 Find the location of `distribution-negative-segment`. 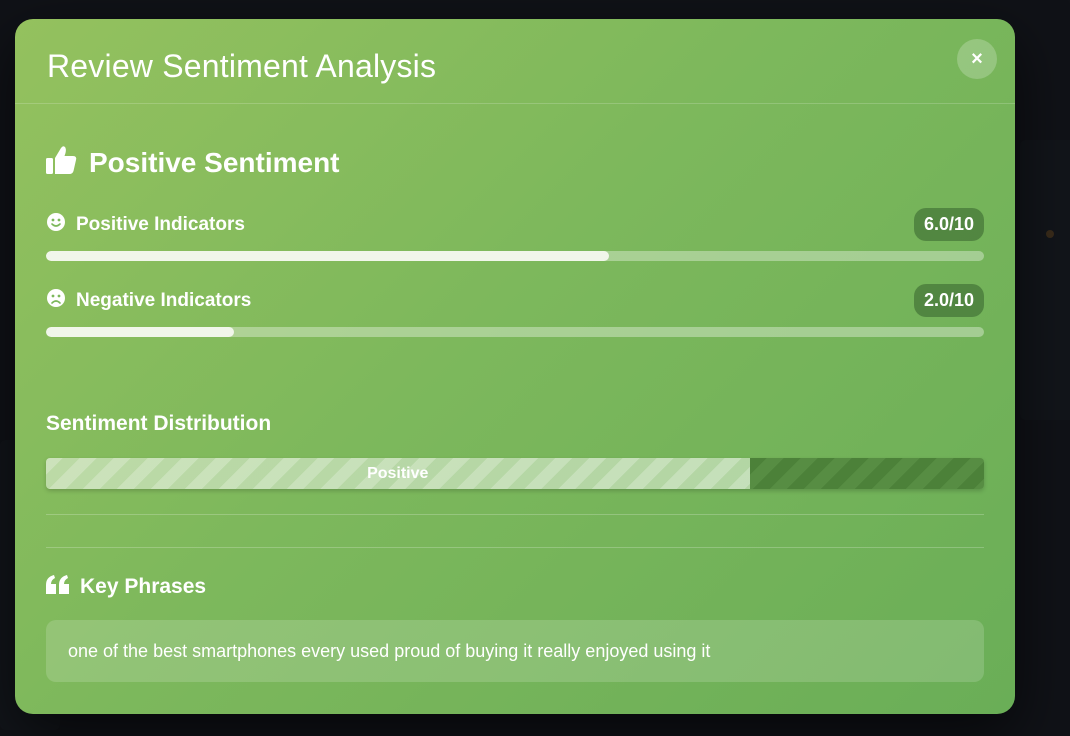

distribution-negative-segment is located at coordinates (866, 473).